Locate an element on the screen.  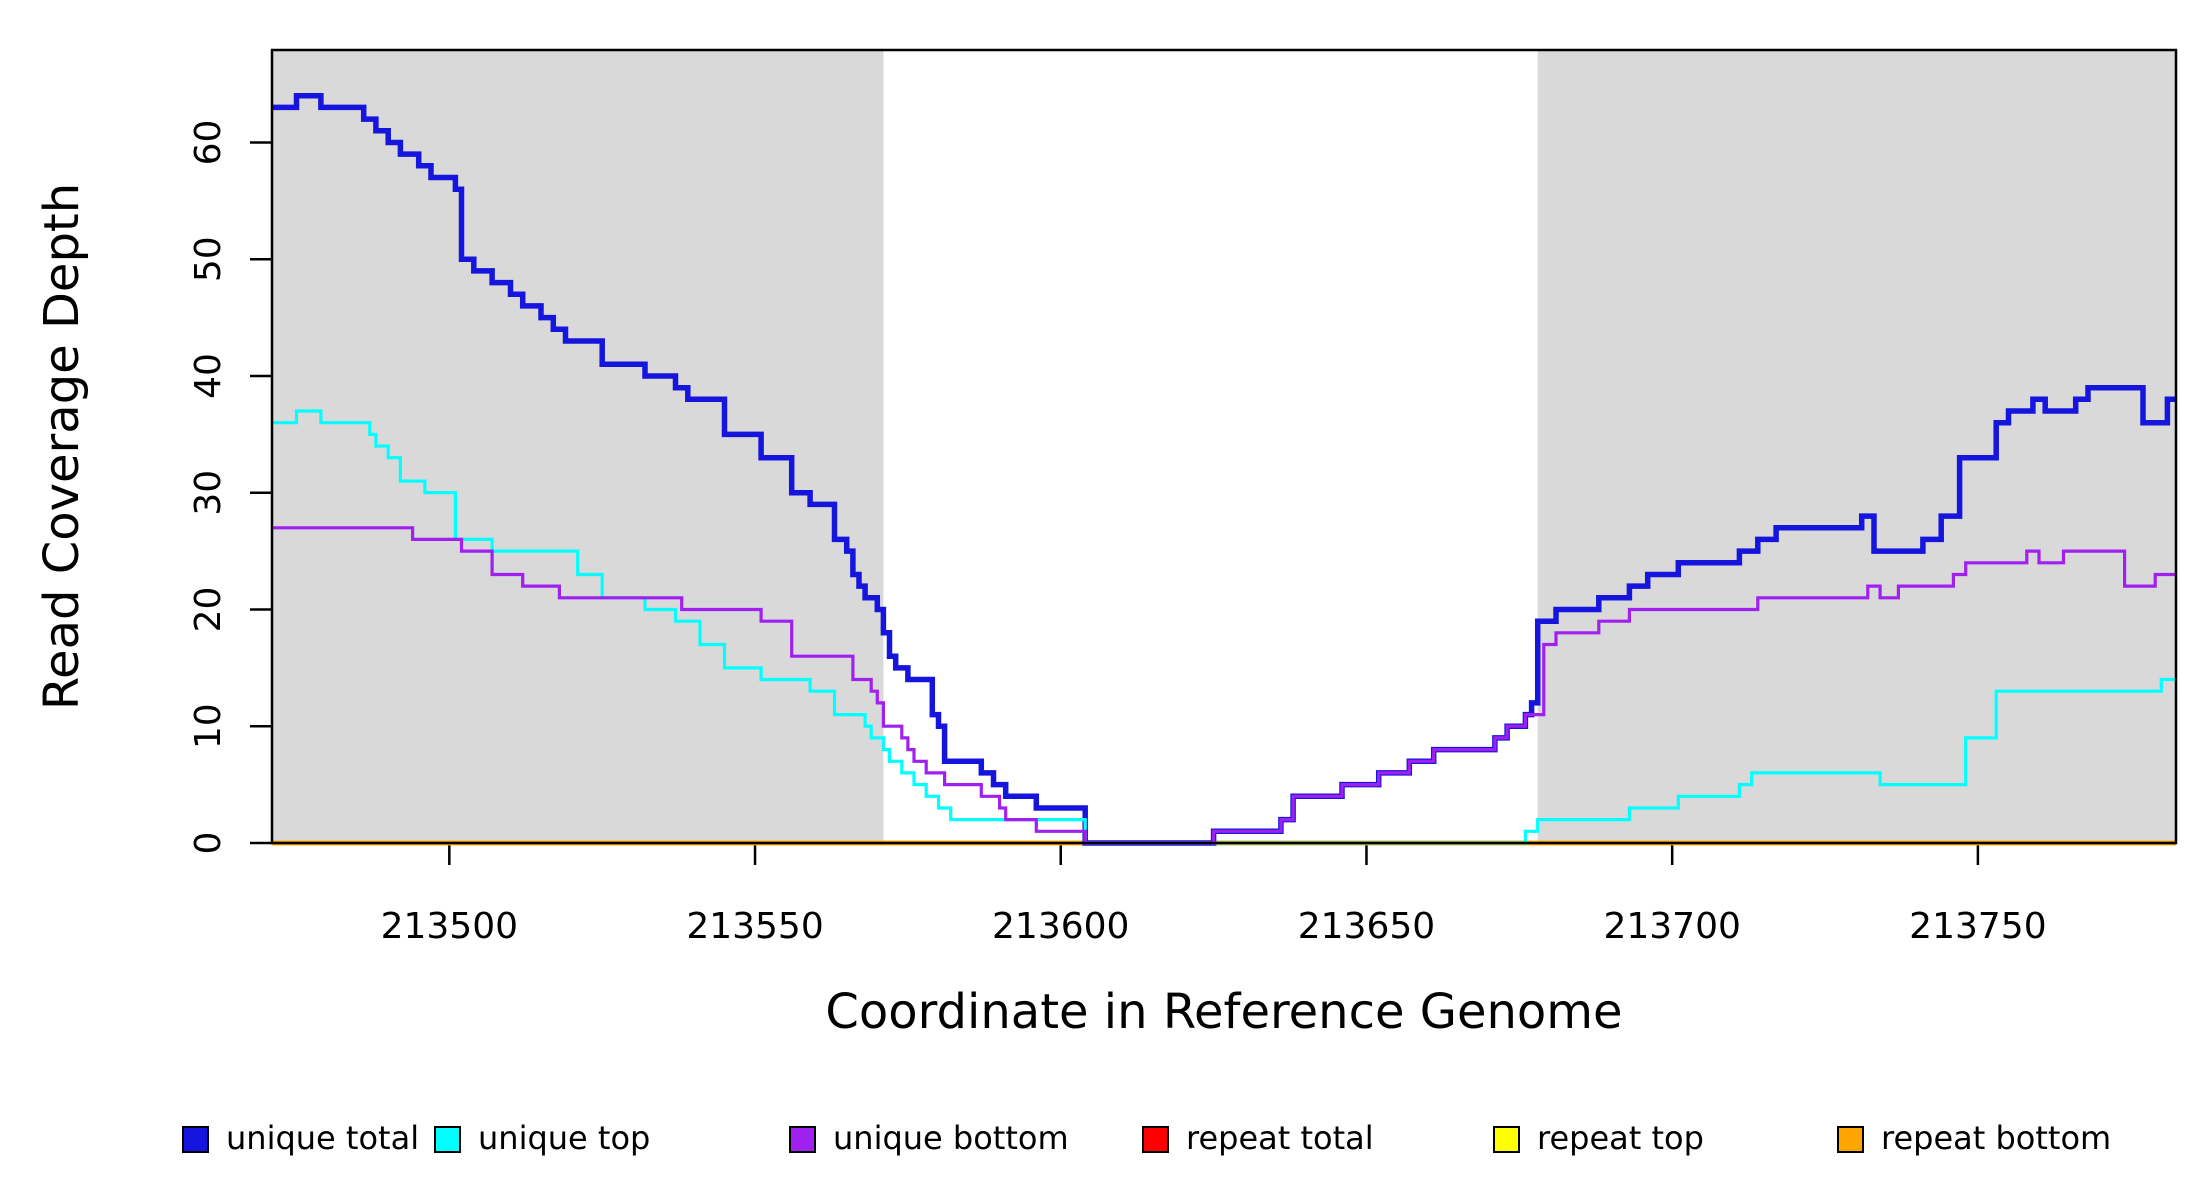
y-axis-tick-label: 20 is located at coordinates (208, 610).